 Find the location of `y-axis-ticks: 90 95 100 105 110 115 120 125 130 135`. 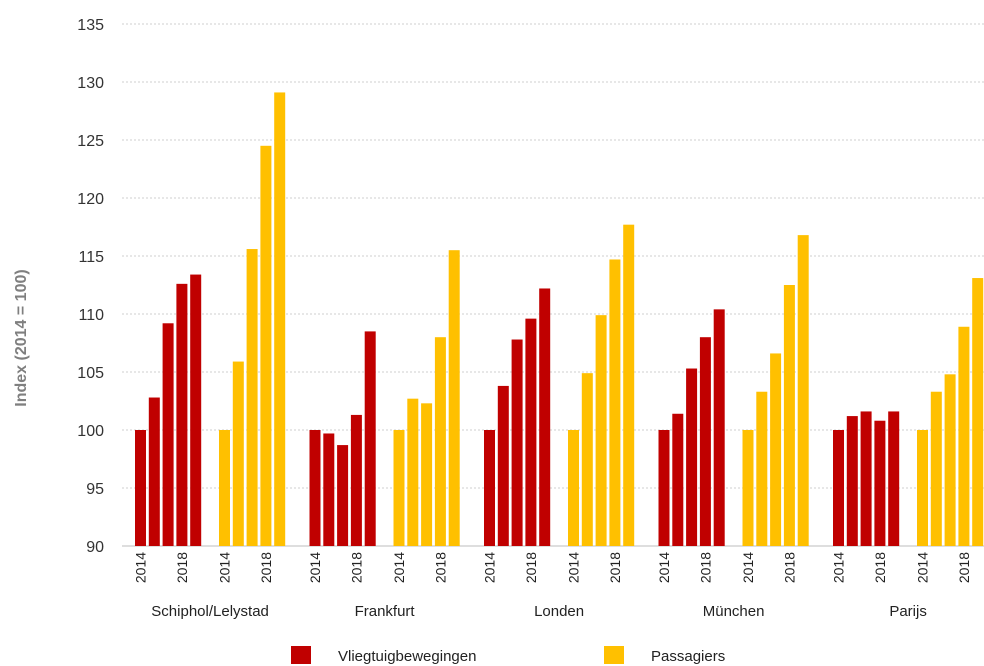

y-axis-ticks: 90 95 100 105 110 115 120 125 130 135 is located at coordinates (90, 286).